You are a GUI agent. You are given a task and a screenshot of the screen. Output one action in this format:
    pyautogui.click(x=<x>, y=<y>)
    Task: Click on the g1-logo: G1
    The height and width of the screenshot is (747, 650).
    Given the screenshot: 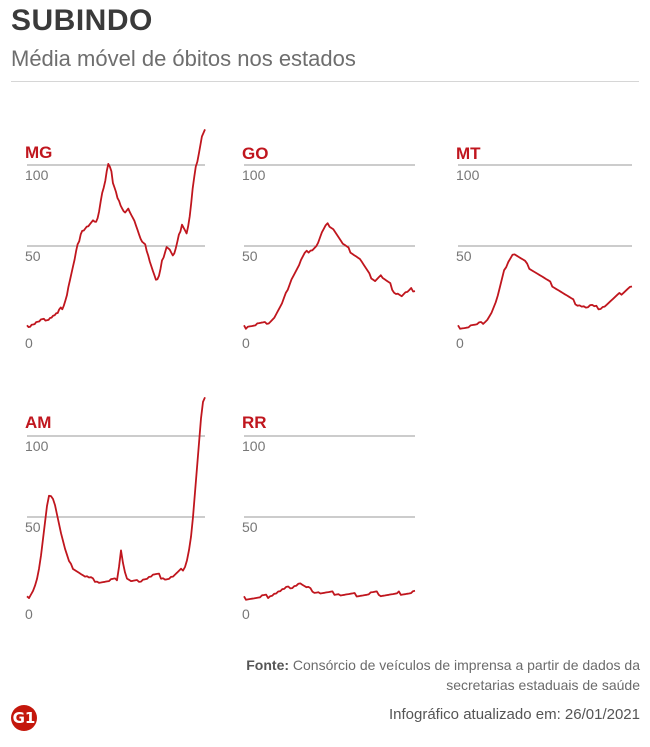 What is the action you would take?
    pyautogui.click(x=24, y=718)
    